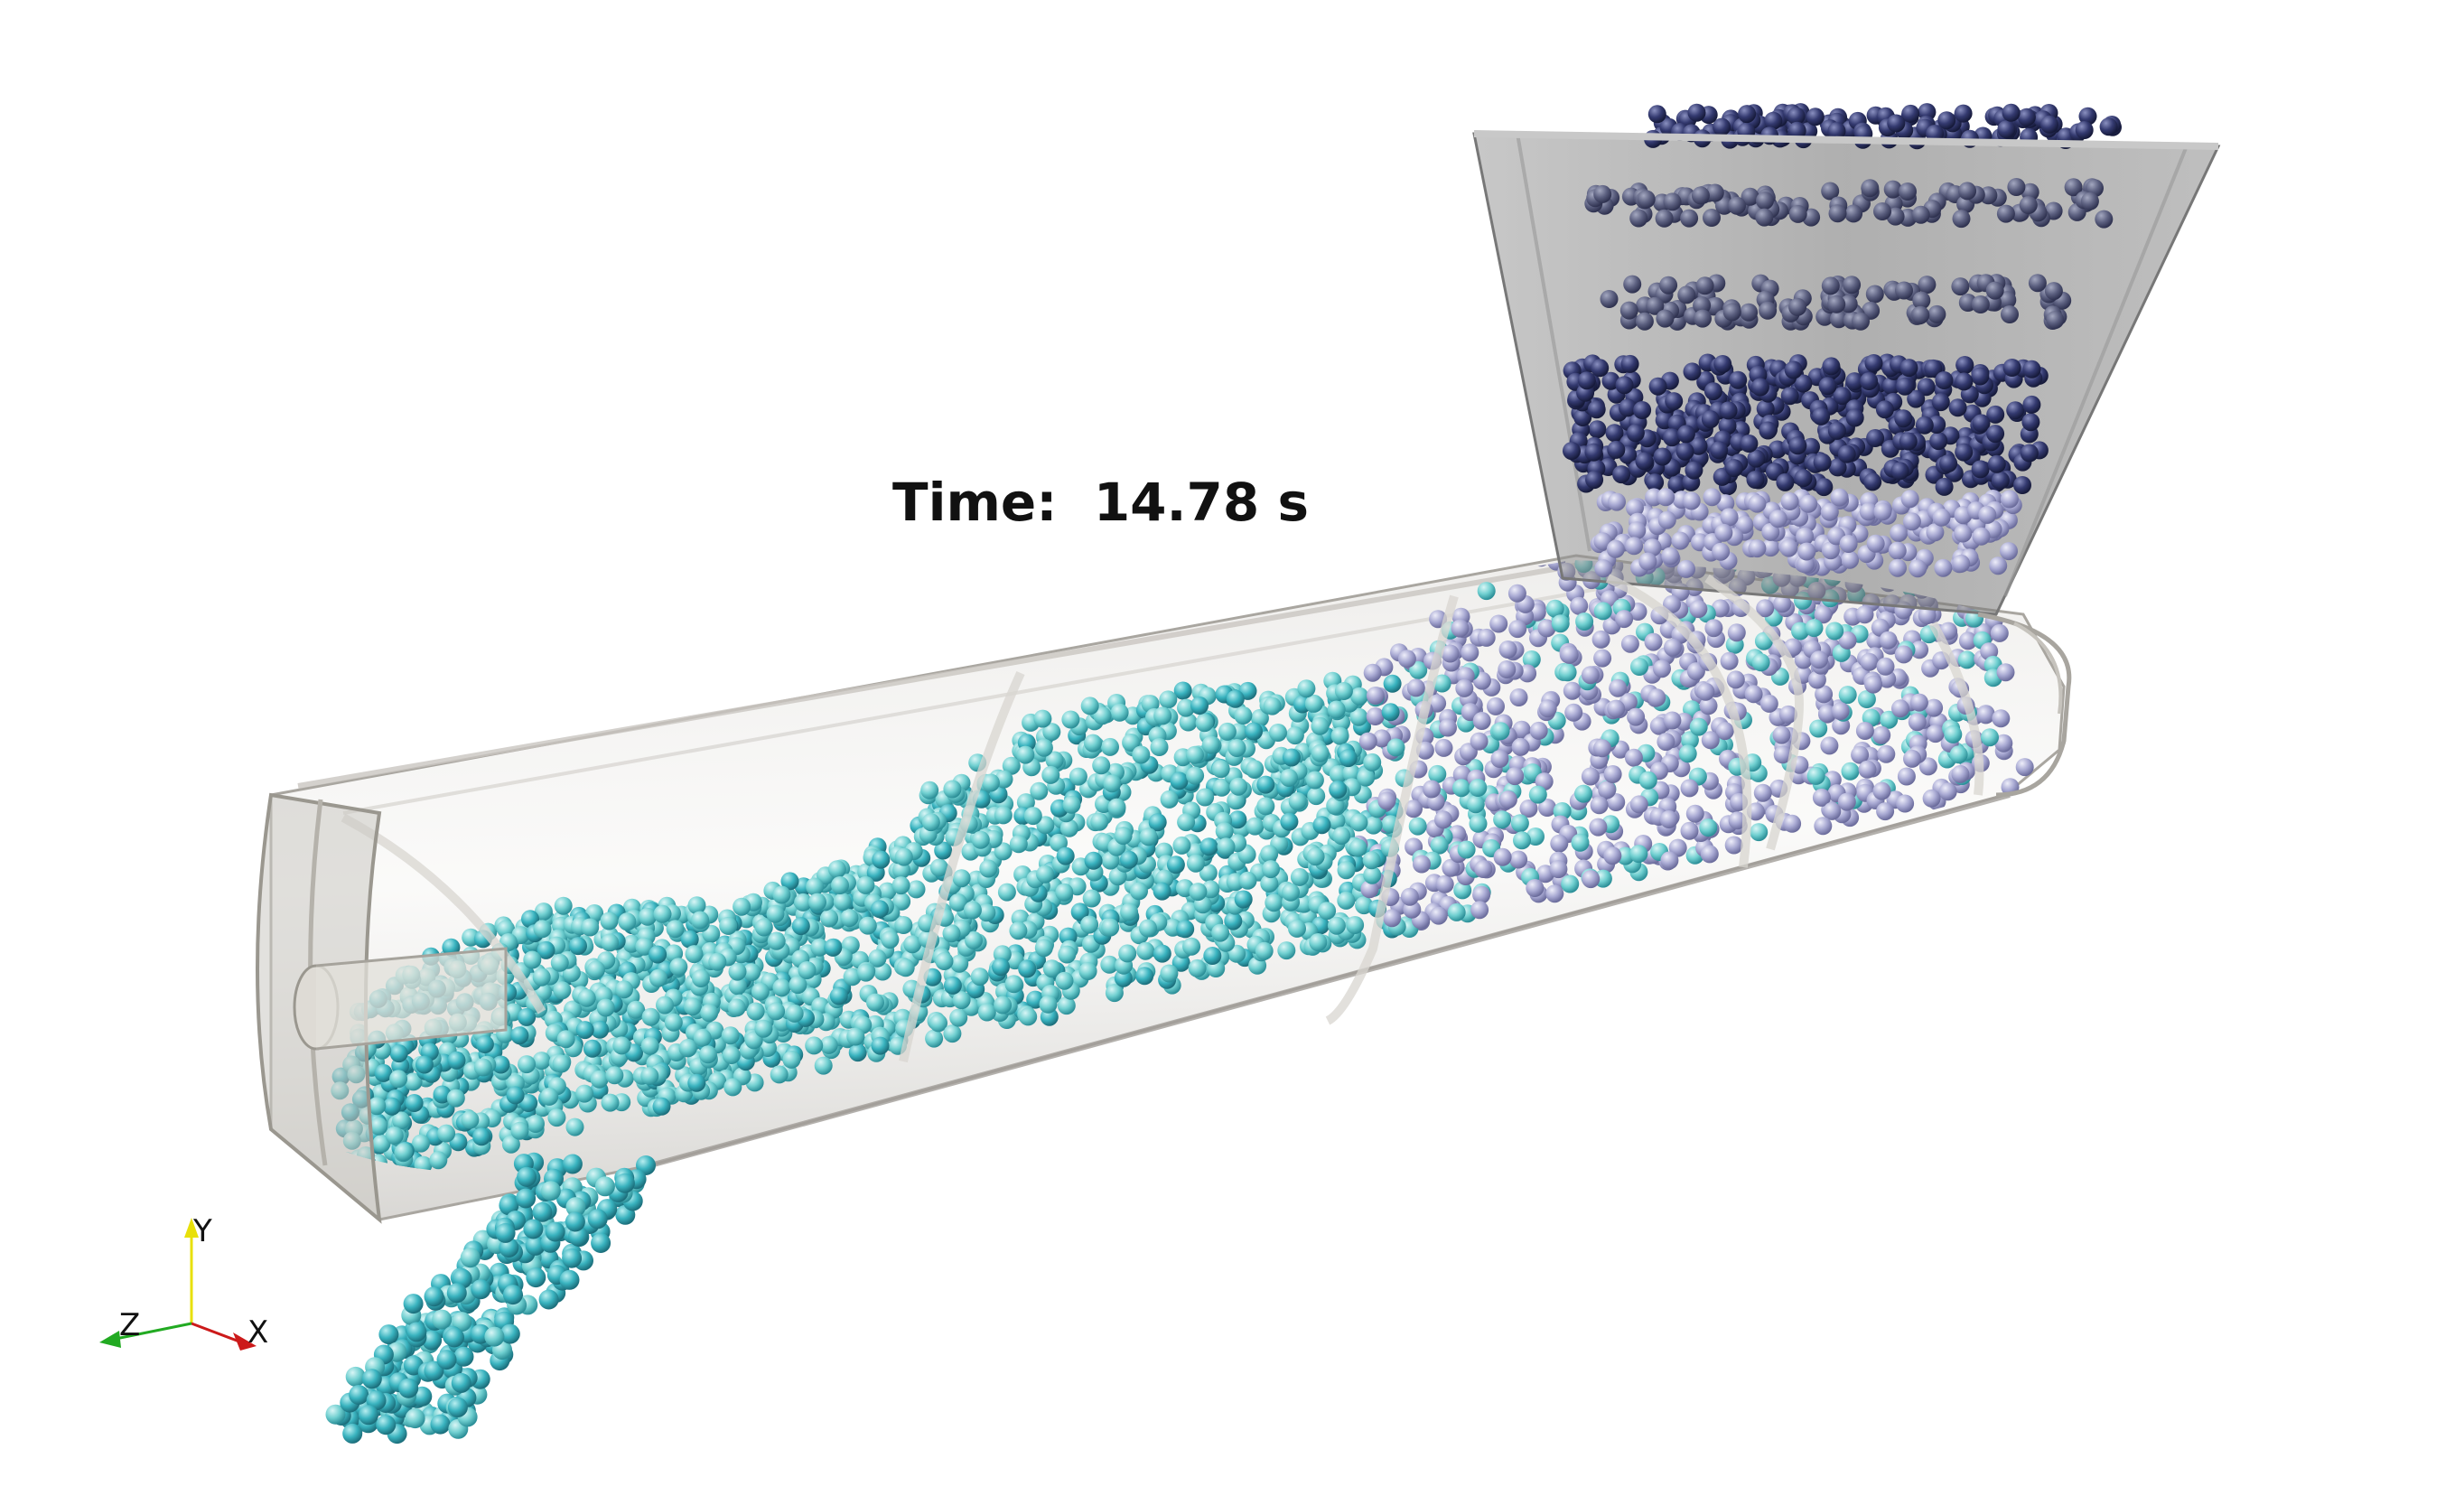  Describe the element at coordinates (257, 1332) in the screenshot. I see `x-axis-label: X` at that location.